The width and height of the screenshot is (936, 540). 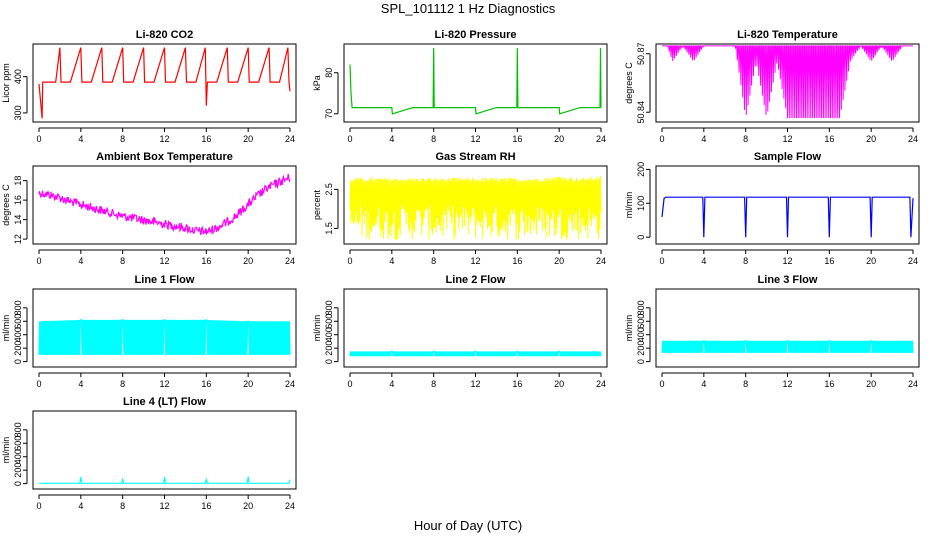 What do you see at coordinates (317, 83) in the screenshot?
I see `y-axis-label: kPa` at bounding box center [317, 83].